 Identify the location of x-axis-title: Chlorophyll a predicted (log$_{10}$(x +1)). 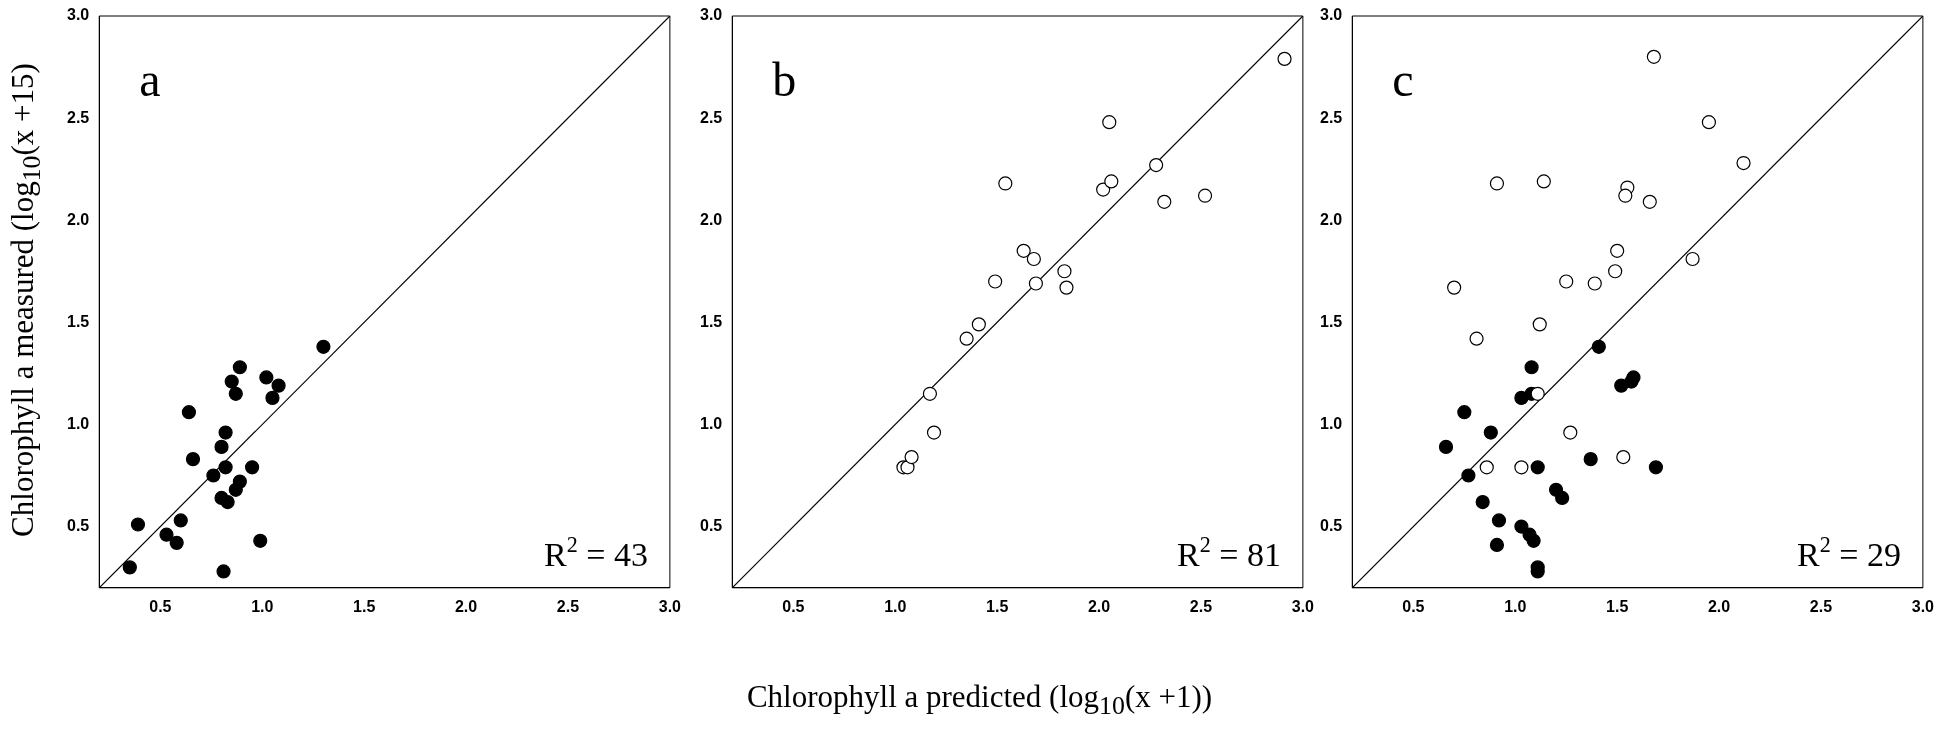
(979, 700).